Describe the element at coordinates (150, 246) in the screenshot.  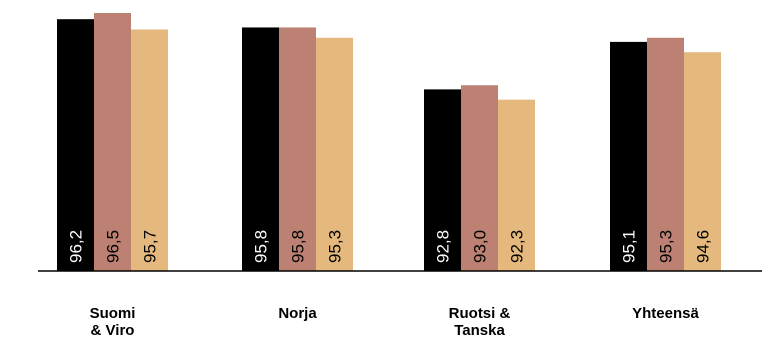
I see `bar-value-label: 95,7` at that location.